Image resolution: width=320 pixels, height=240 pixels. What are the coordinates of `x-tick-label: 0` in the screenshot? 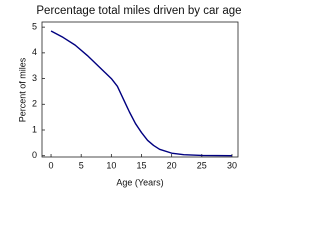 It's located at (51, 165).